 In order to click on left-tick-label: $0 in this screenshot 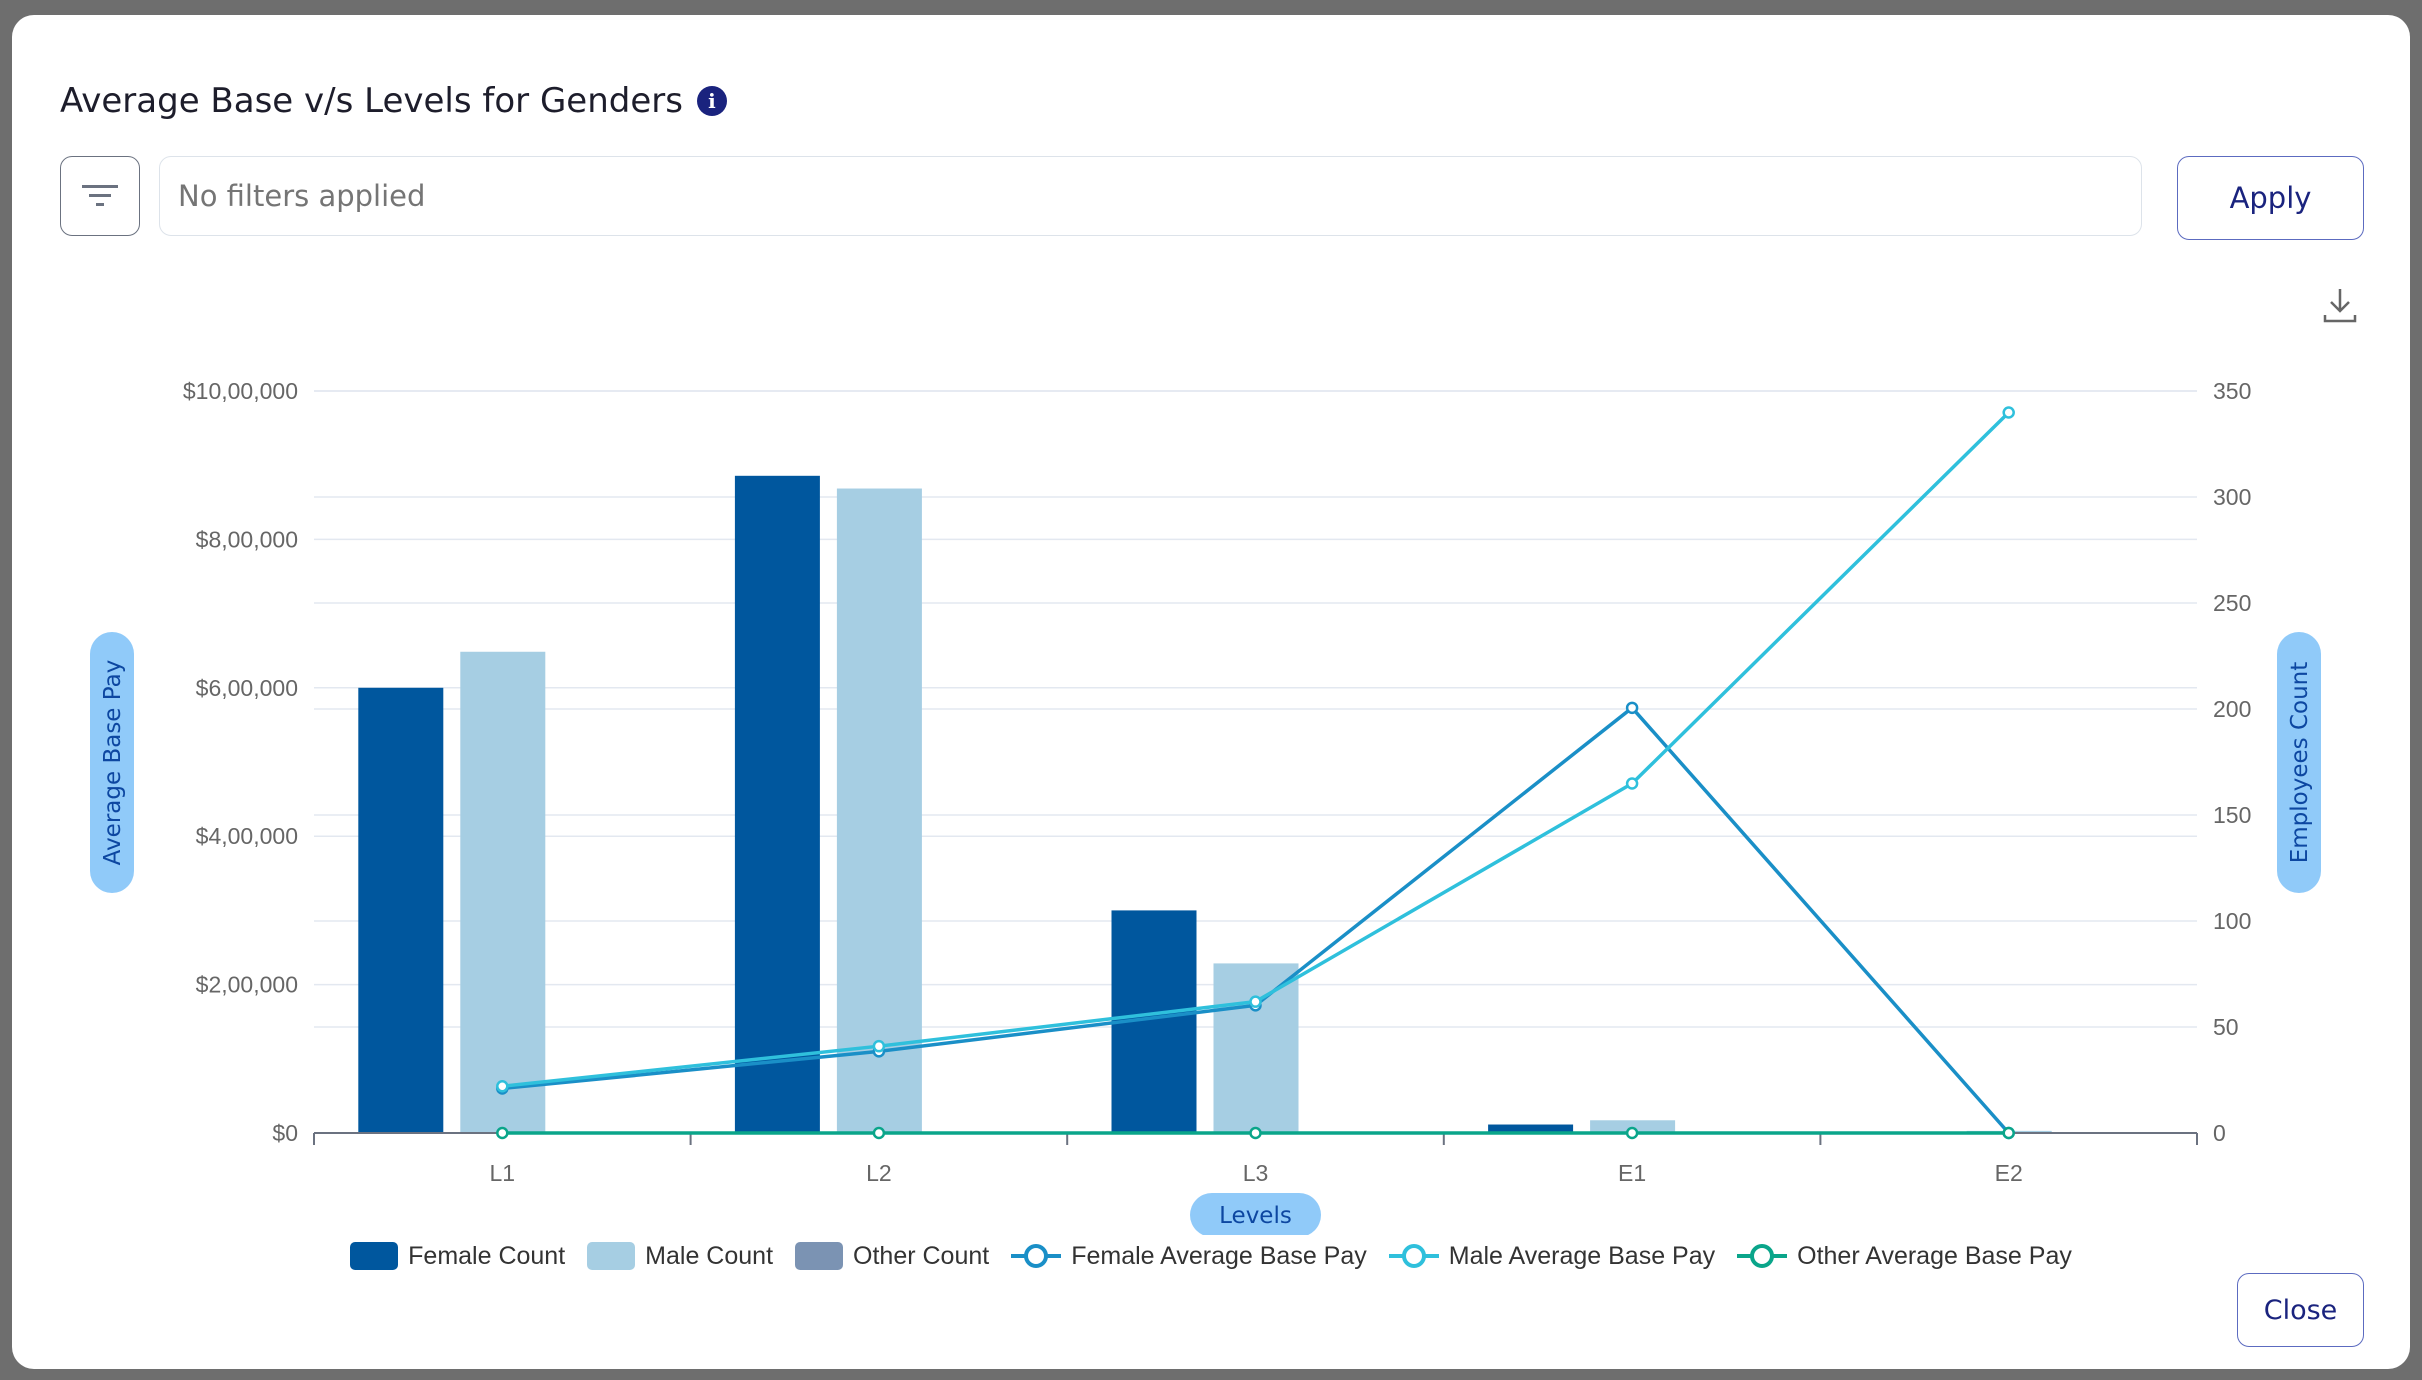, I will do `click(285, 1133)`.